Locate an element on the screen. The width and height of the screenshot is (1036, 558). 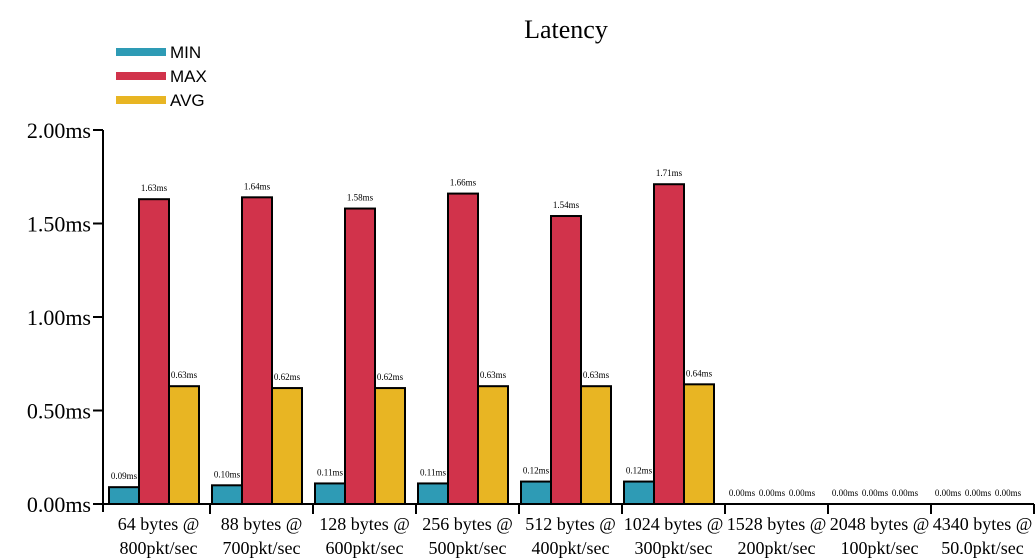
legend: MIN MAX AVG is located at coordinates (161, 76).